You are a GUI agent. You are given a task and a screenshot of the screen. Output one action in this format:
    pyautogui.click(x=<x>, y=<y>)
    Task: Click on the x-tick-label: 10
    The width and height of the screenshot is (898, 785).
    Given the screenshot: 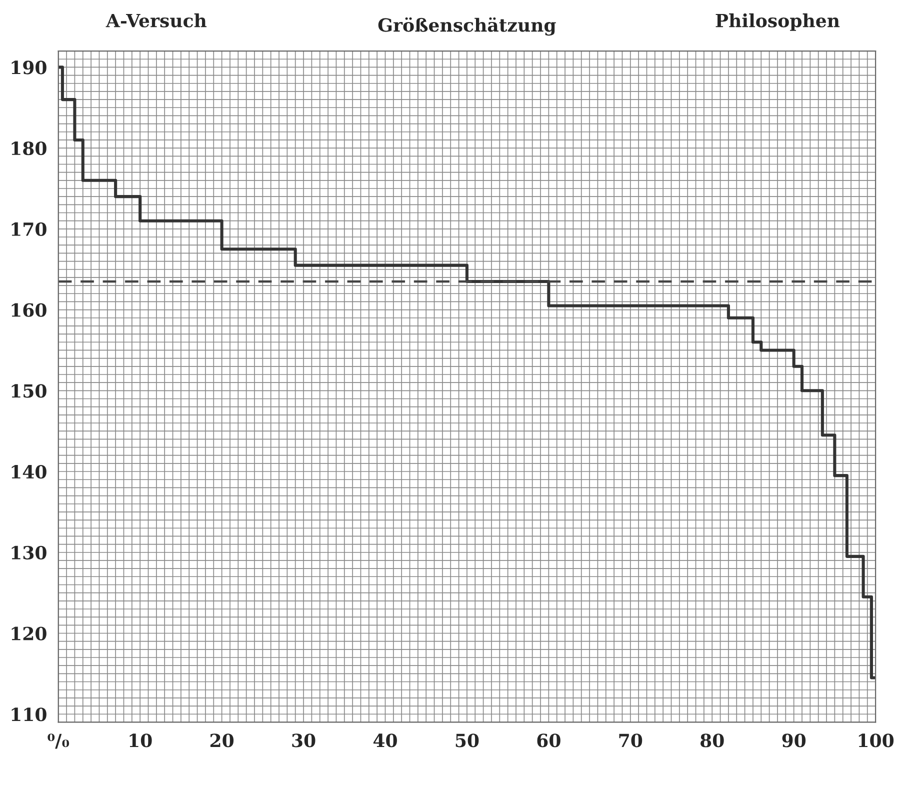 What is the action you would take?
    pyautogui.click(x=141, y=741)
    